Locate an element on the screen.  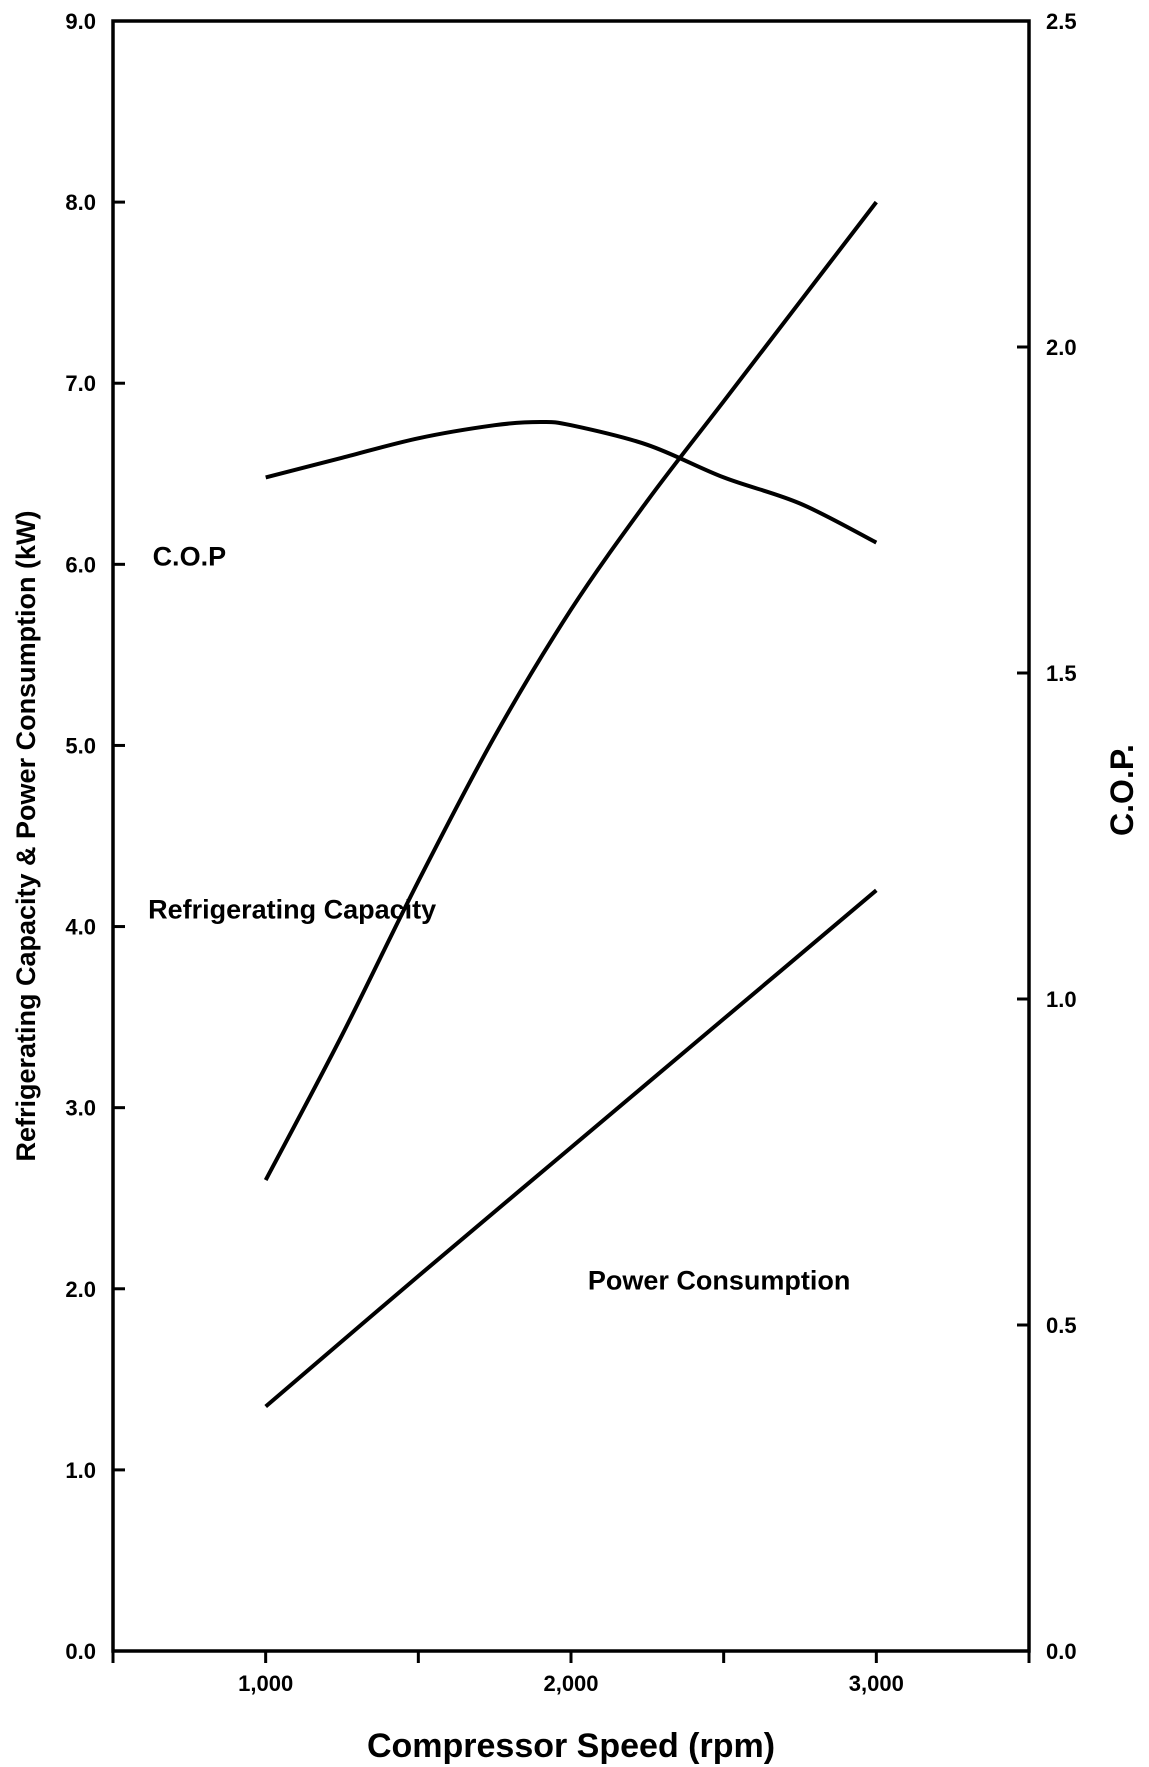
y-right-tick-label: 2.5 is located at coordinates (1061, 21).